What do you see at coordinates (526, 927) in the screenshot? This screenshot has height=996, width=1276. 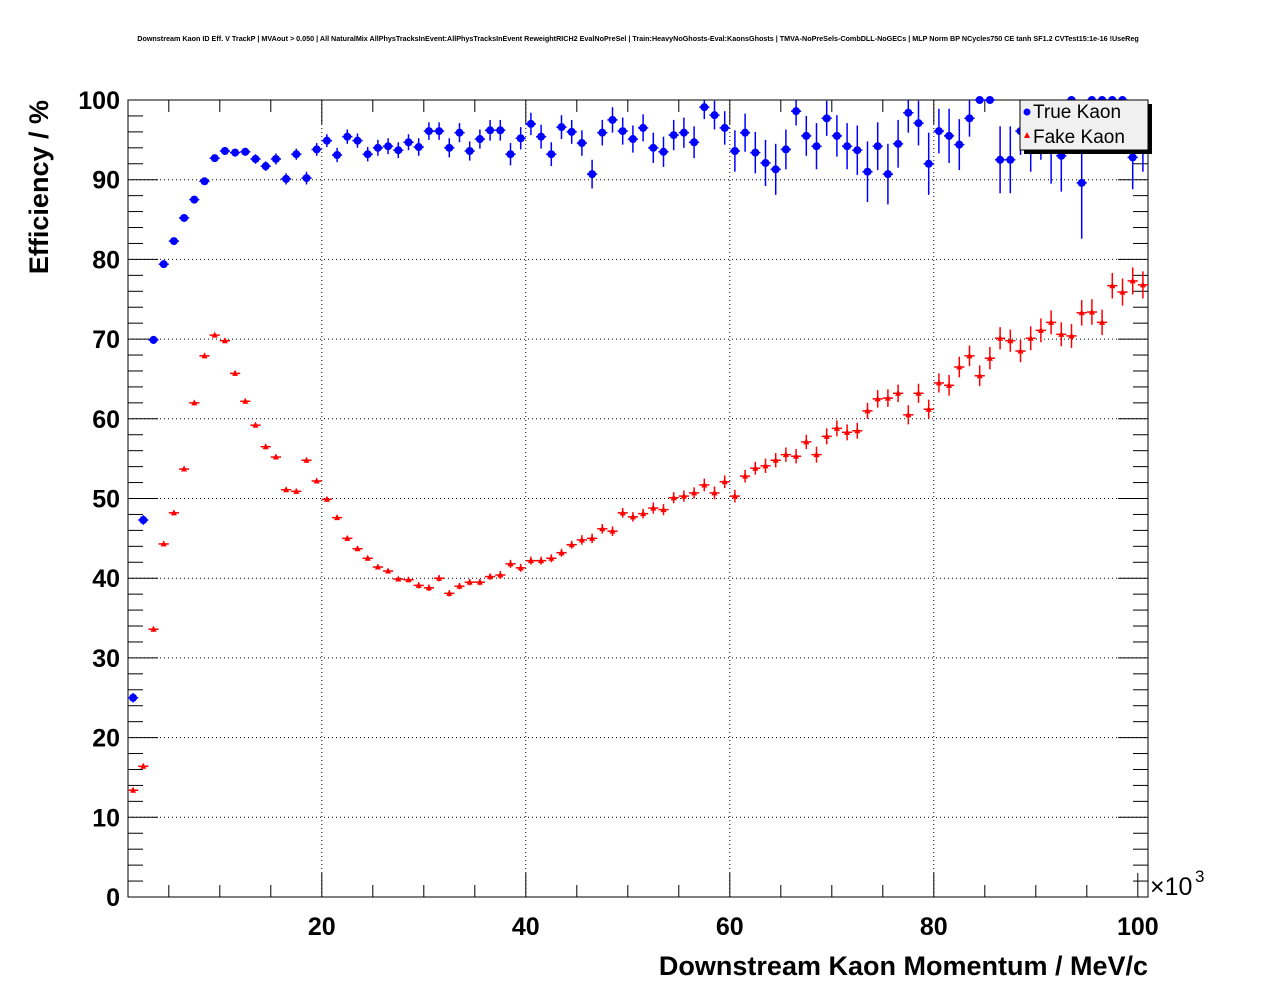 I see `x-tick-label: 40` at bounding box center [526, 927].